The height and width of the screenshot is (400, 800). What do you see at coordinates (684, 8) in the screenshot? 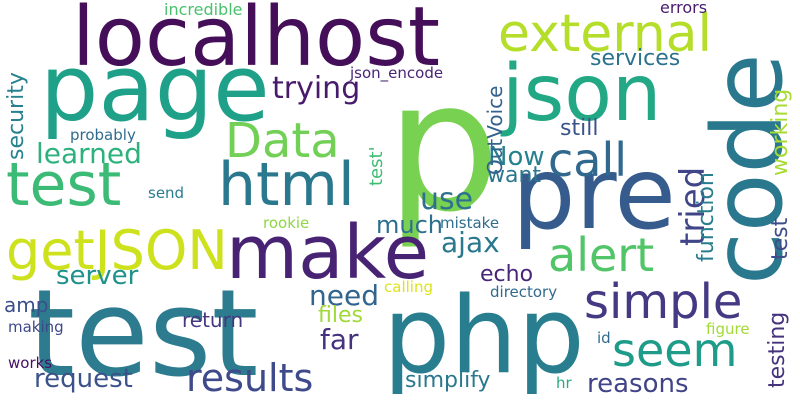
I see `word: errors` at bounding box center [684, 8].